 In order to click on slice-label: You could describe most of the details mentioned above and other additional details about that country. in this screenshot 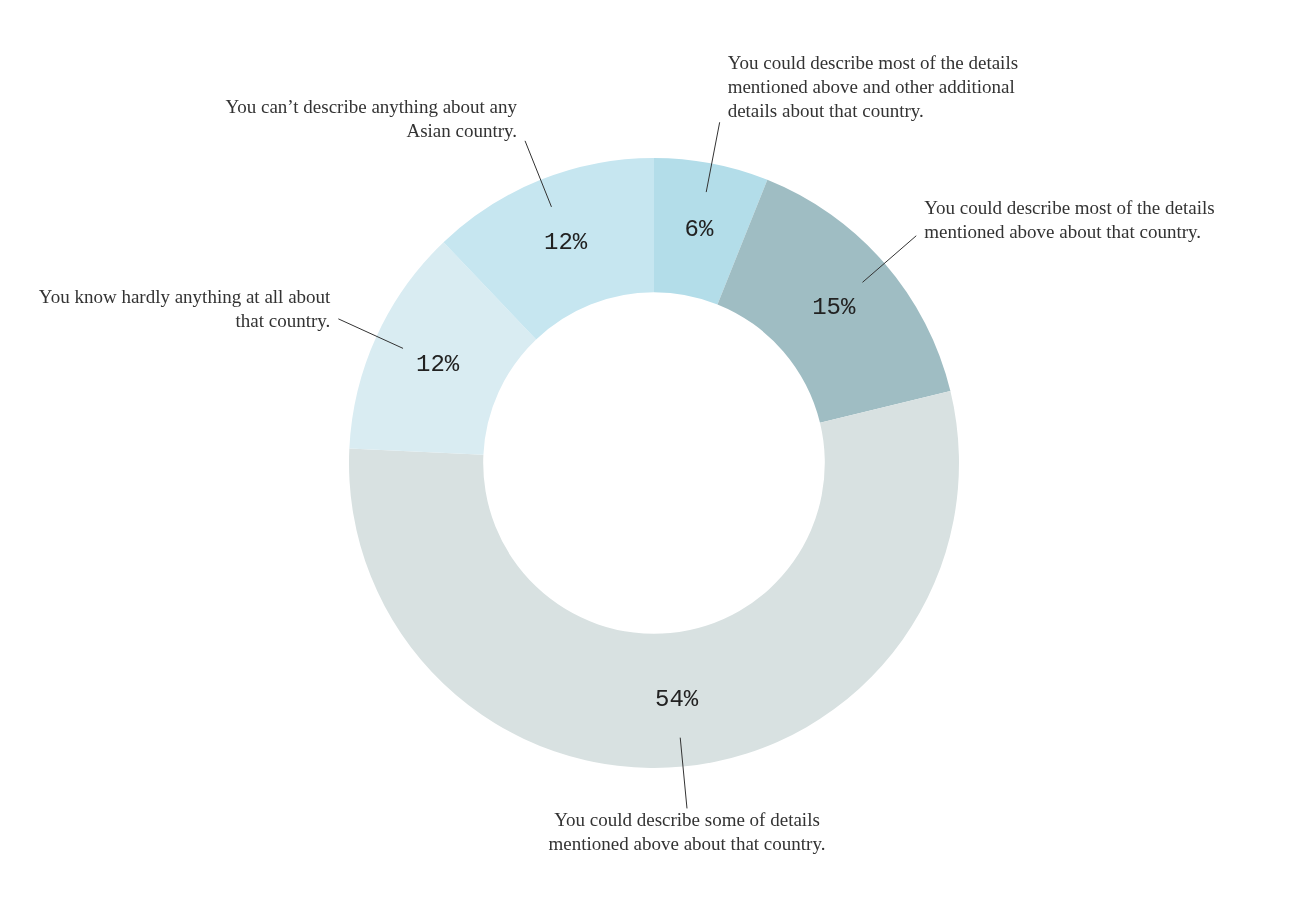, I will do `click(873, 86)`.